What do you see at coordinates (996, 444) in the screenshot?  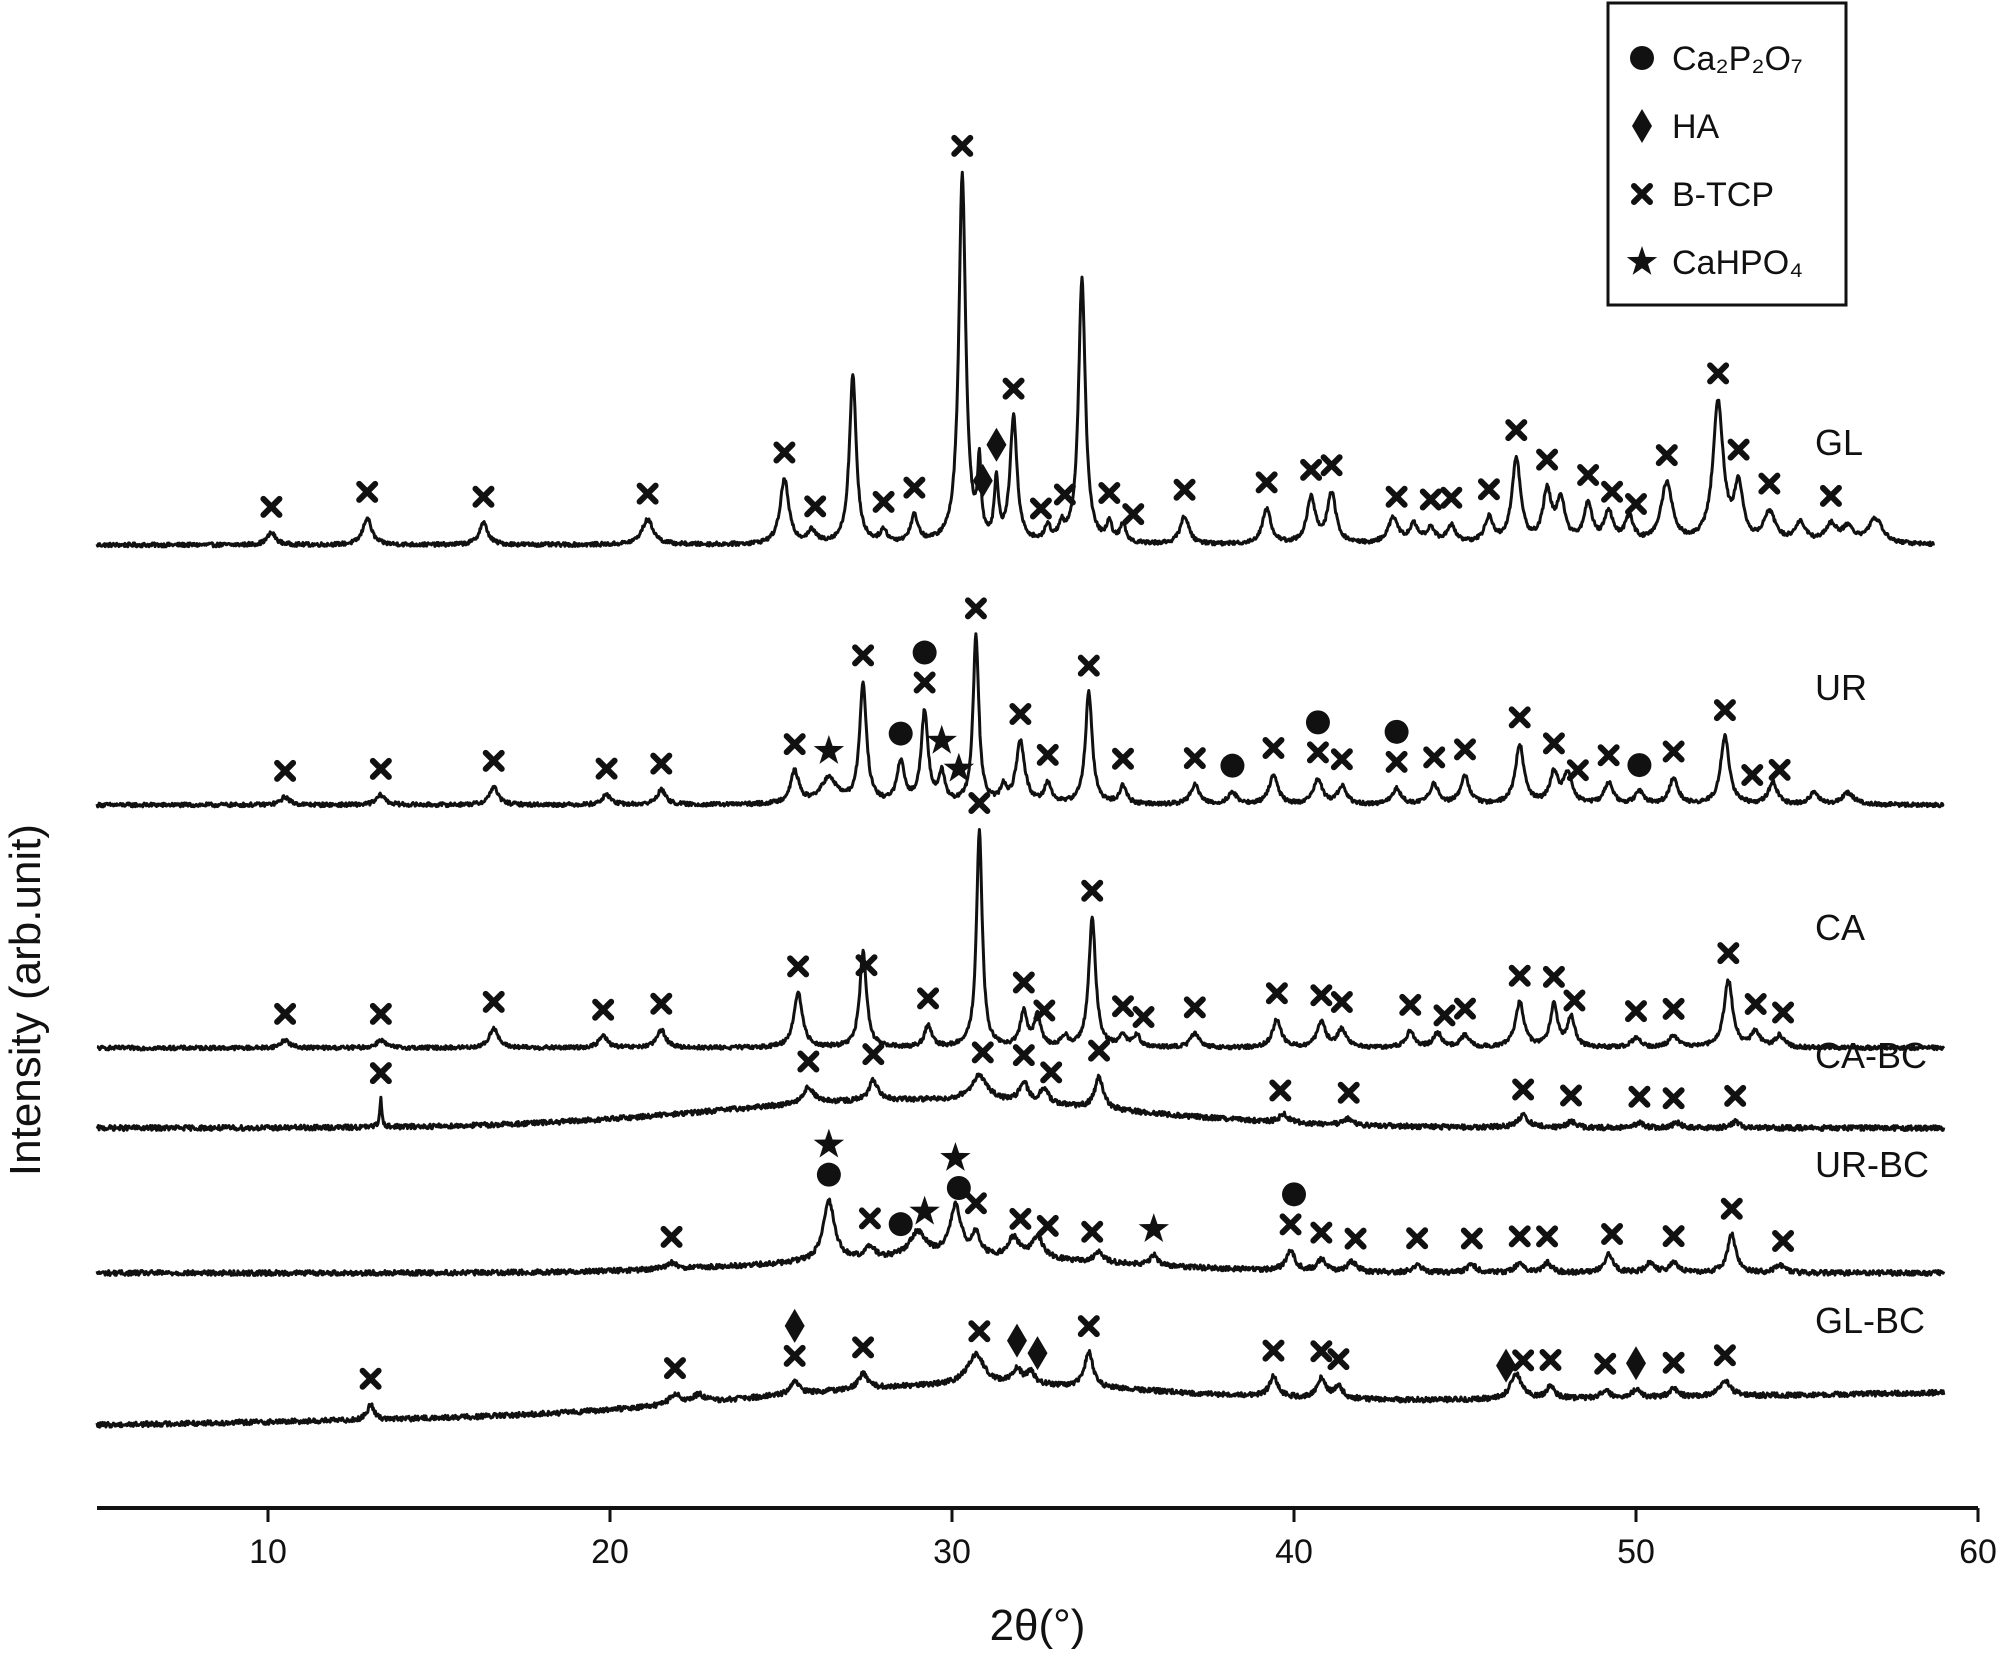 I see `marker-diamond-gl` at bounding box center [996, 444].